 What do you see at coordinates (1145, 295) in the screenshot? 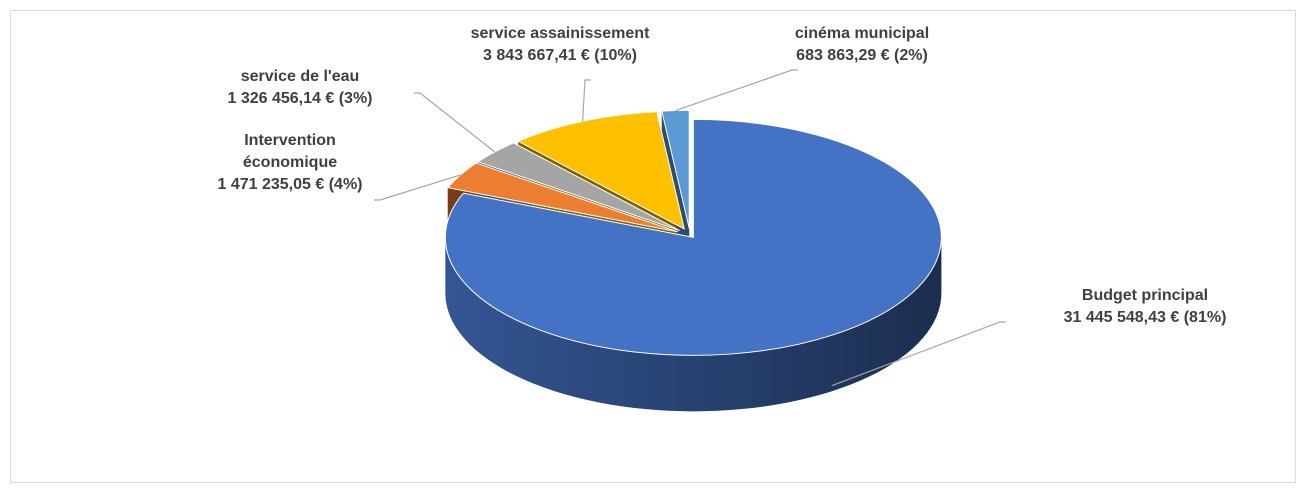
I see `slice-name: Budget principal` at bounding box center [1145, 295].